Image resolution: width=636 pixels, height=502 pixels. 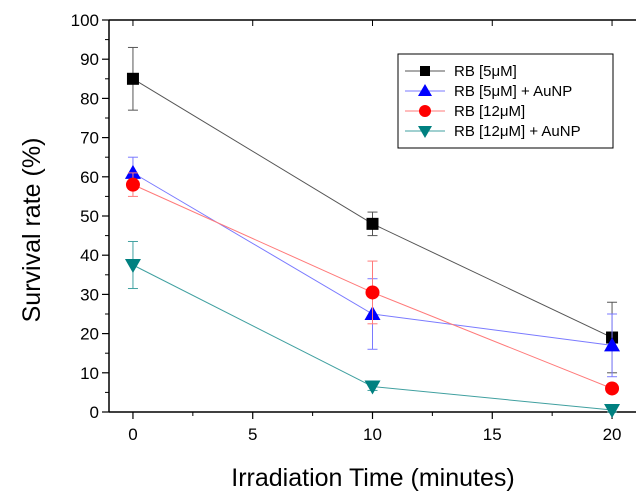 I want to click on x-tick-label: 10, so click(x=372, y=434).